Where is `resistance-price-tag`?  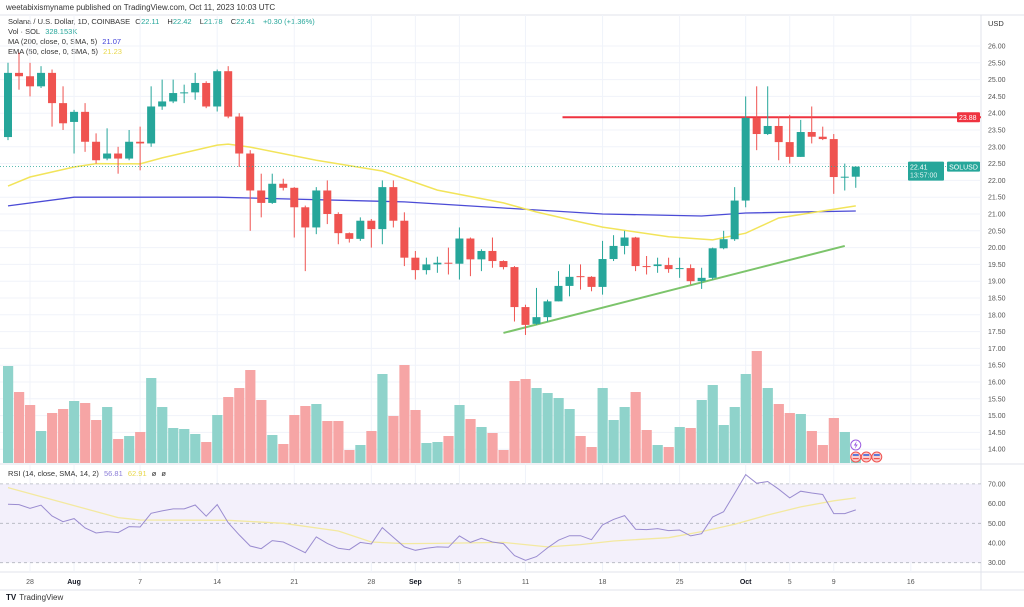
resistance-price-tag is located at coordinates (968, 117).